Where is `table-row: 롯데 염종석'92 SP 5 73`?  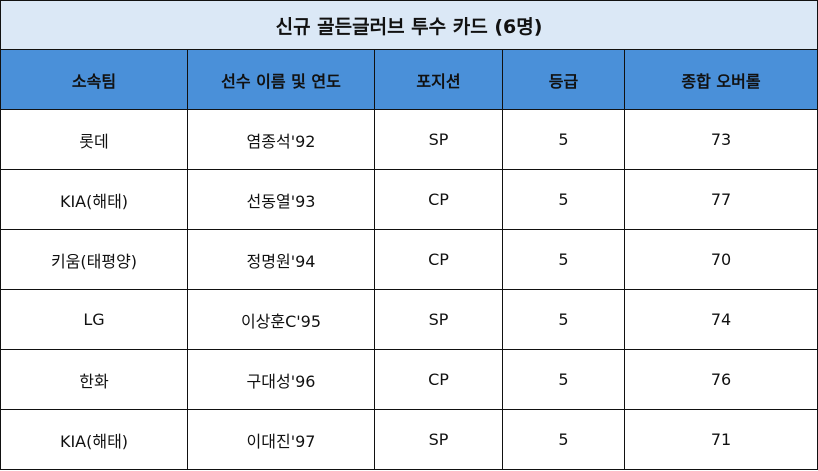
table-row: 롯데 염종석'92 SP 5 73 is located at coordinates (409, 139).